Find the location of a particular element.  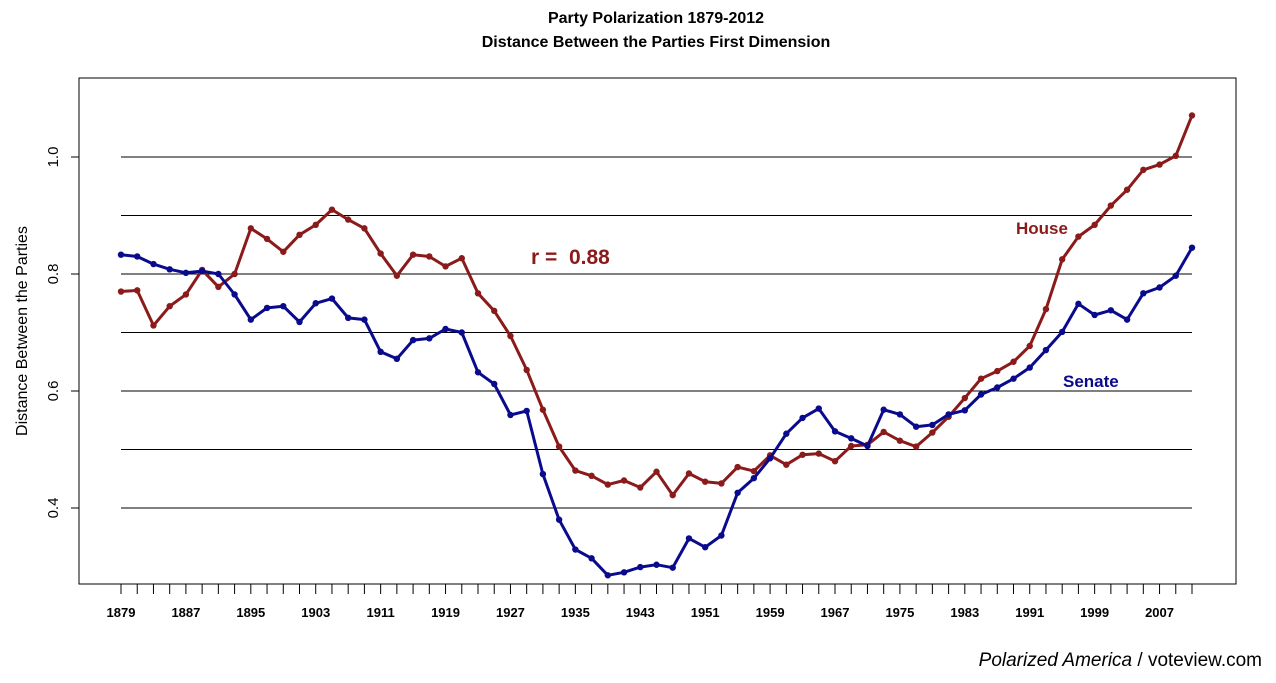

house-point-1965 is located at coordinates (818, 453).